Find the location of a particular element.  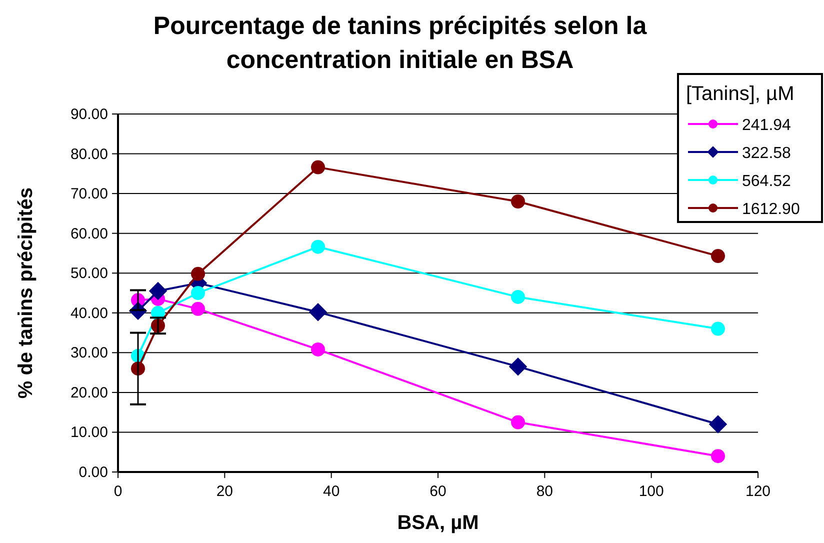

chart-title: Pourcentage de tanins précipités selon la concentration initiale en BSA is located at coordinates (400, 43).